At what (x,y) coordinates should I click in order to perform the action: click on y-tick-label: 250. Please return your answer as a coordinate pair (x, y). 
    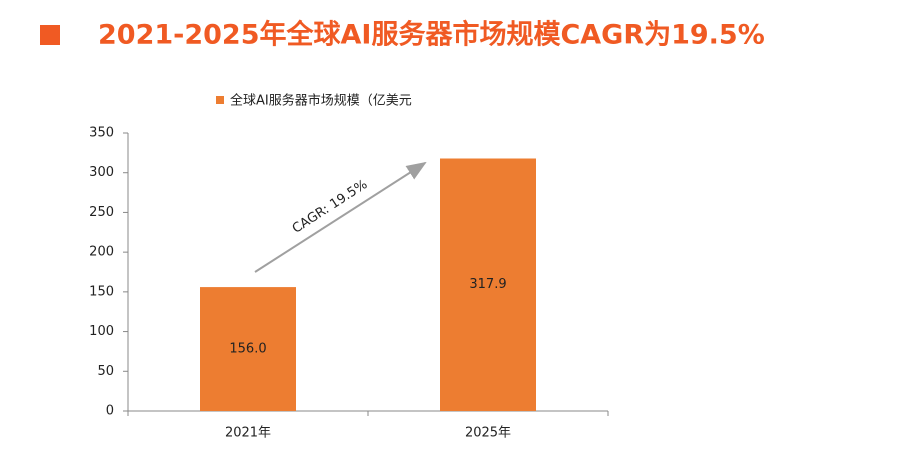
    Looking at the image, I should click on (101, 212).